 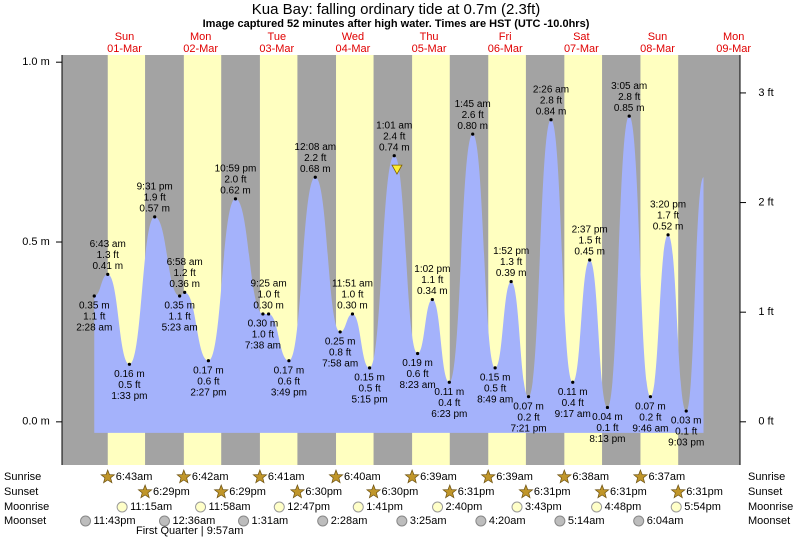 What do you see at coordinates (315, 169) in the screenshot?
I see `height-m-label: 0.68 m` at bounding box center [315, 169].